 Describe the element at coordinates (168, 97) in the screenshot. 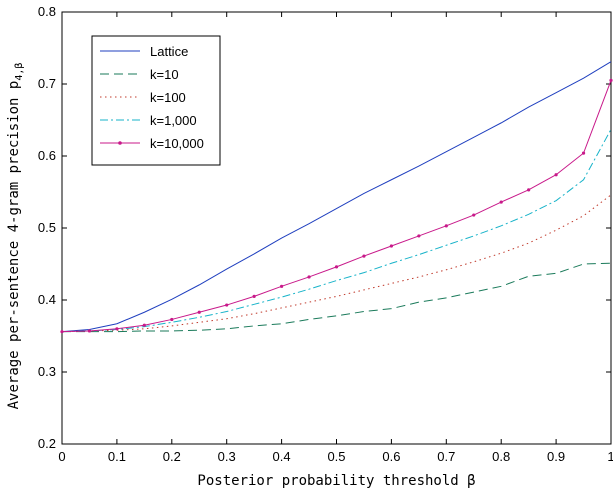

I see `legend-label: k=100` at that location.